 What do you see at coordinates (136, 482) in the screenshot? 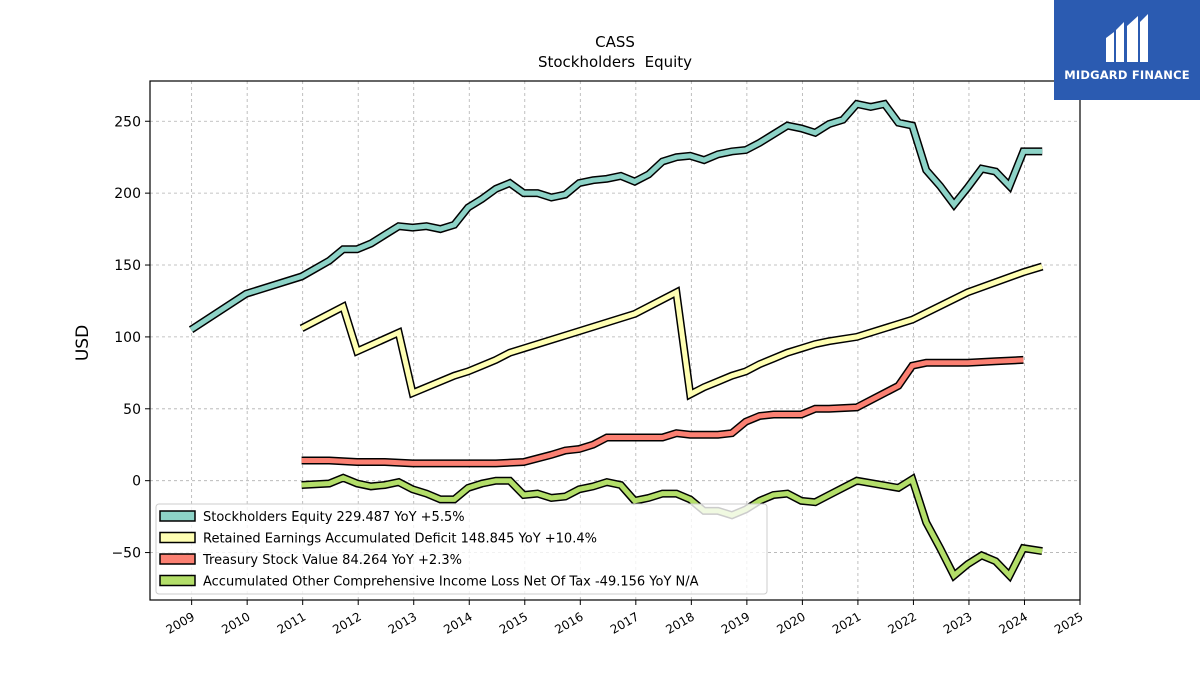
I see `y-tick-label: 0` at bounding box center [136, 482].